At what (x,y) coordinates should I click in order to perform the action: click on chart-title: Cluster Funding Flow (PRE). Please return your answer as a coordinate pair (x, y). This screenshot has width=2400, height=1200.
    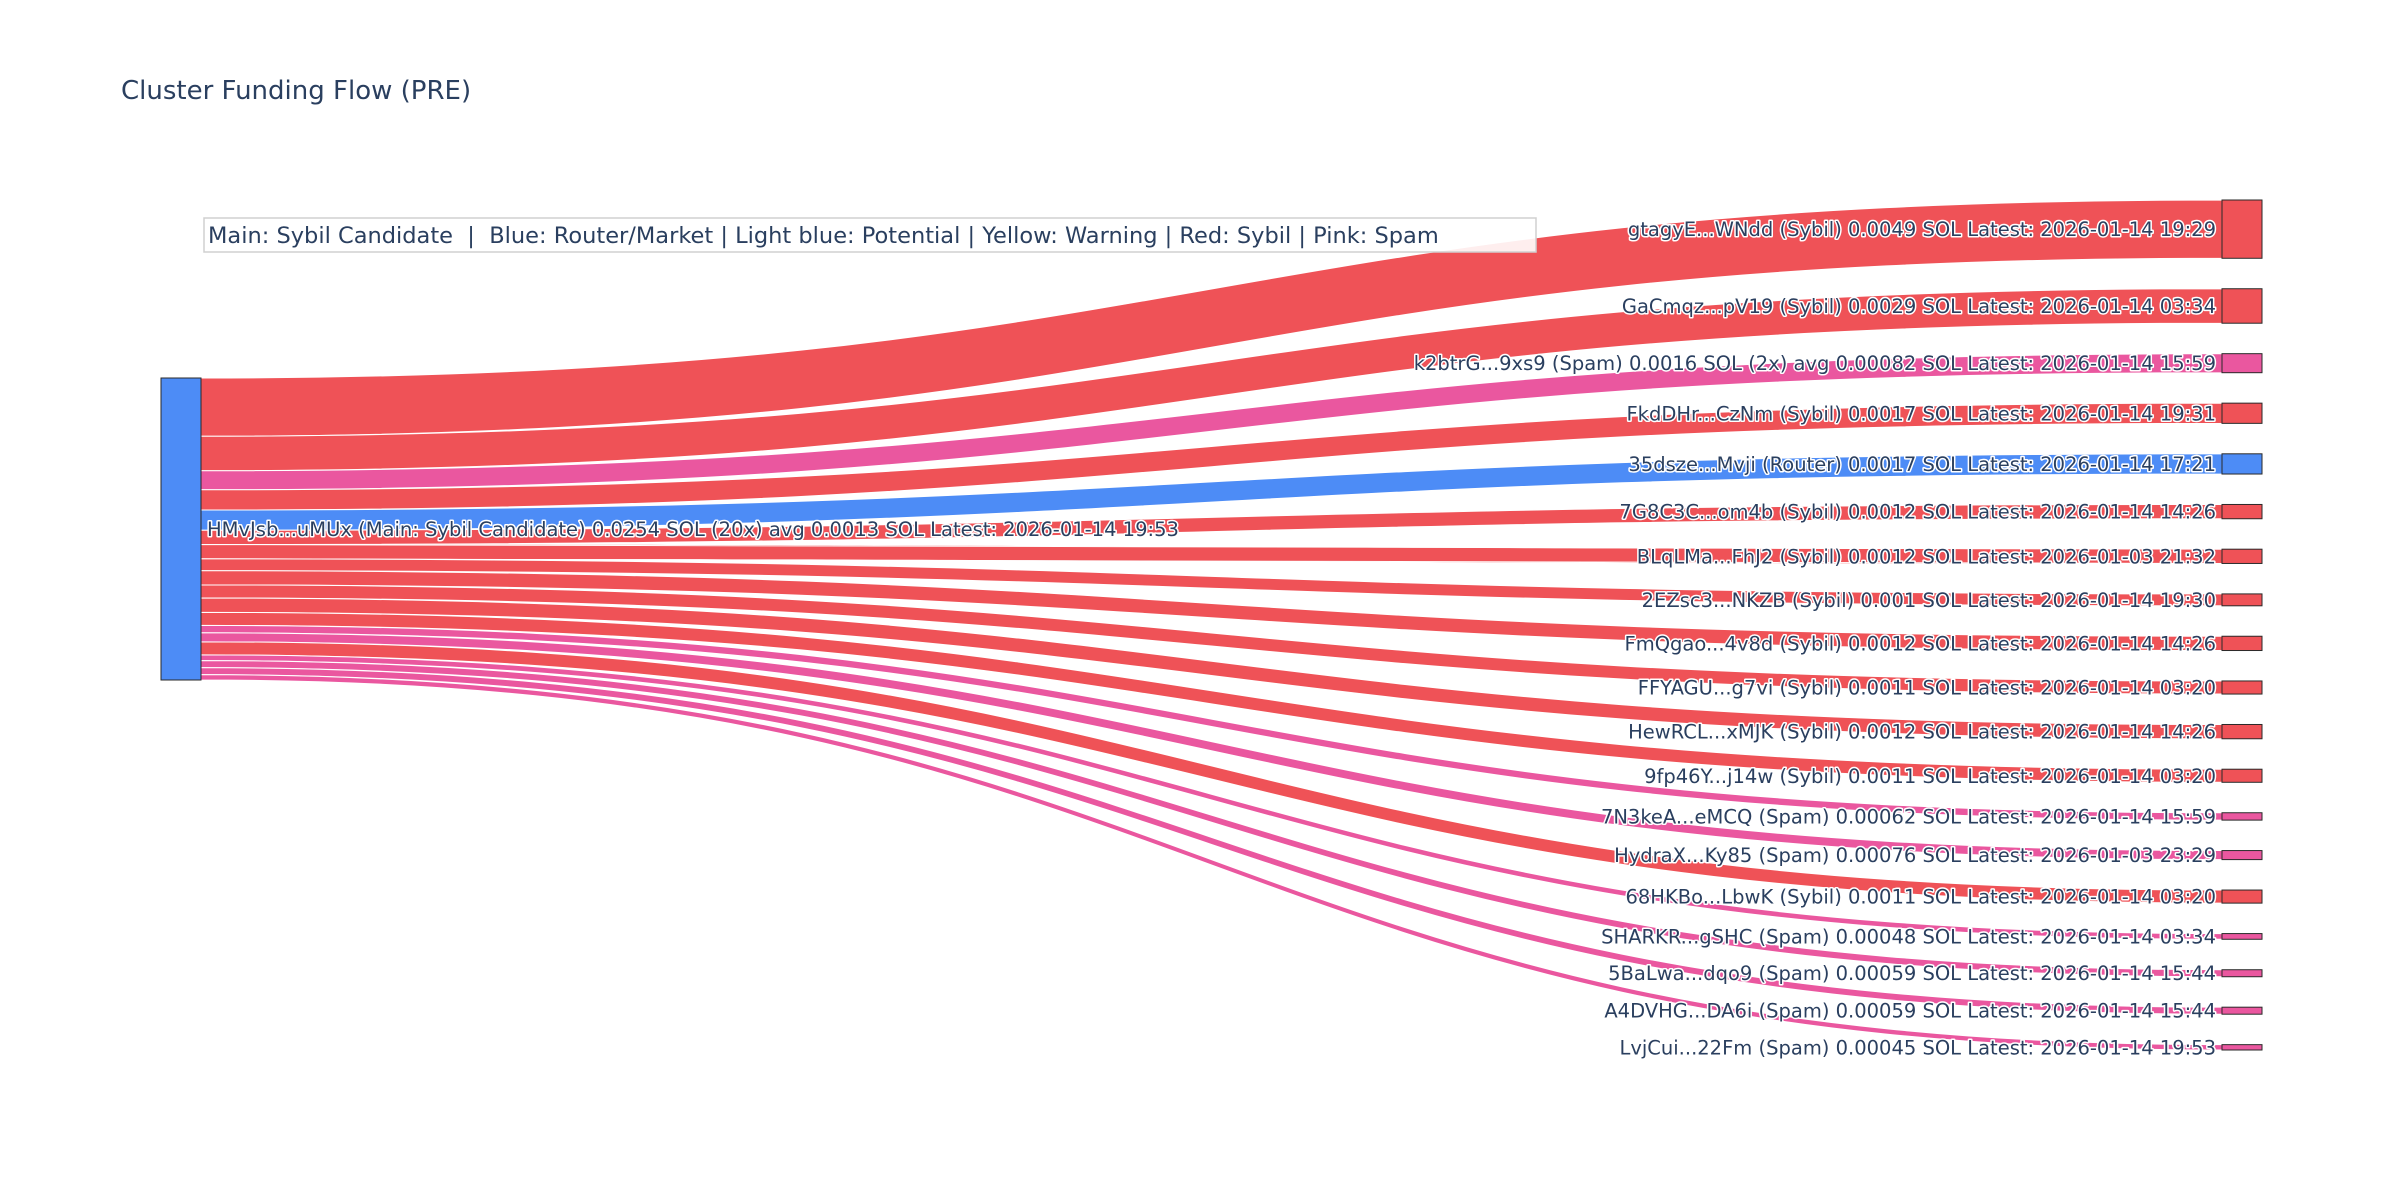
    Looking at the image, I should click on (296, 91).